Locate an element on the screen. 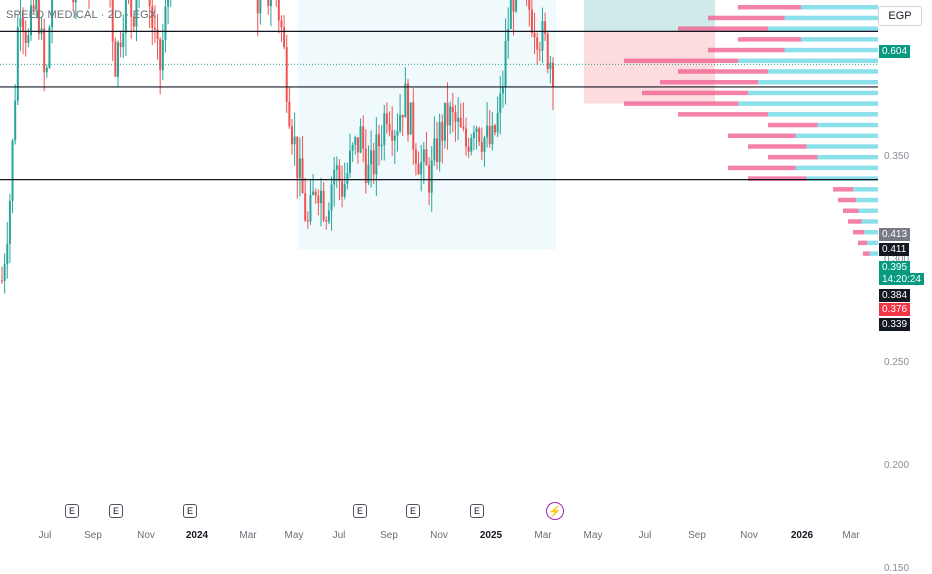 Image resolution: width=932 pixels, height=574 pixels. currency-button: EGP is located at coordinates (900, 16).